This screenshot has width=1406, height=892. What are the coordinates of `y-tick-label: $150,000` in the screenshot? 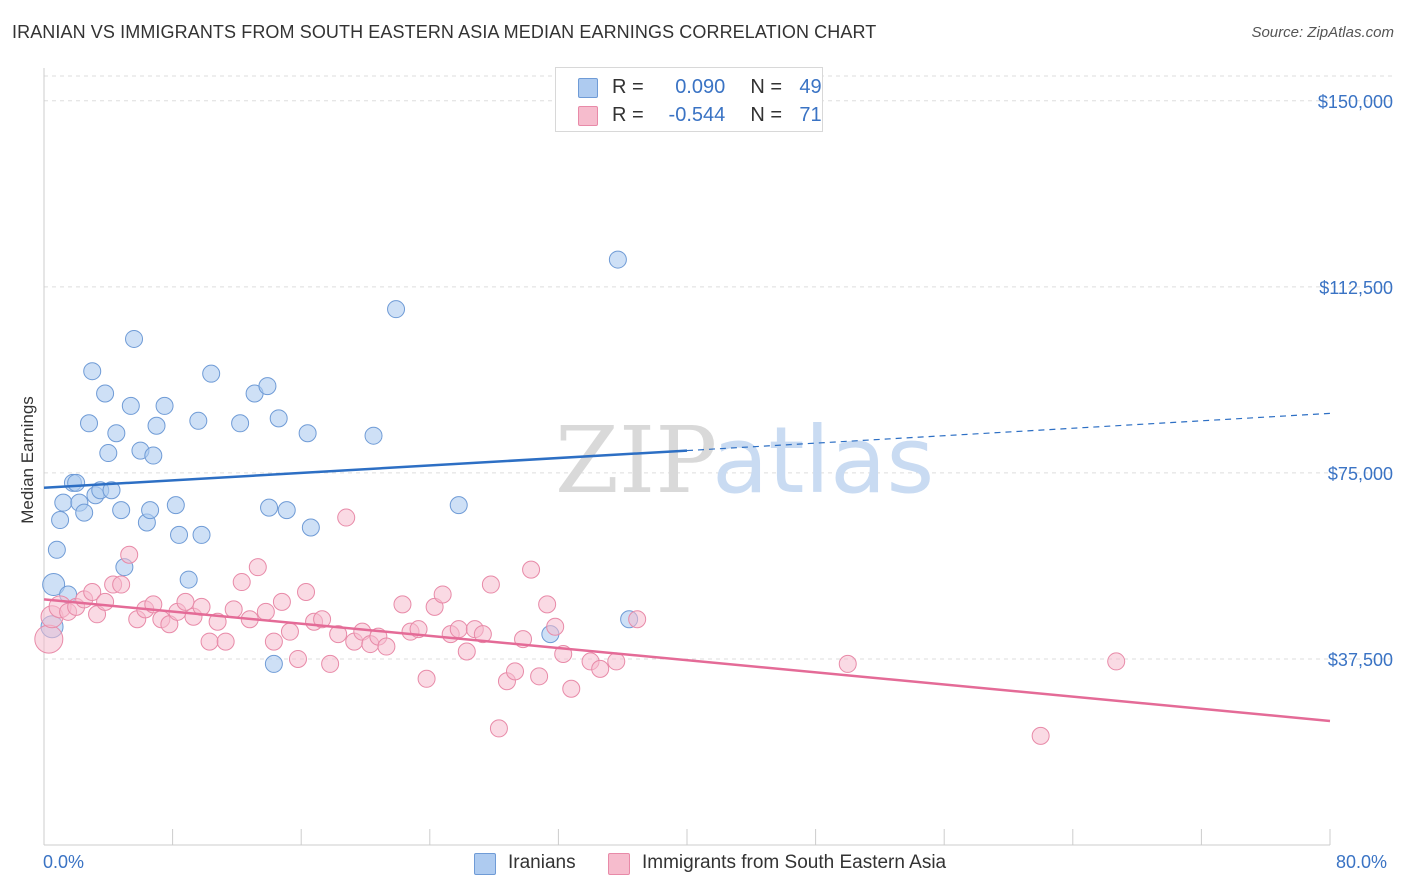 It's located at (1355, 102).